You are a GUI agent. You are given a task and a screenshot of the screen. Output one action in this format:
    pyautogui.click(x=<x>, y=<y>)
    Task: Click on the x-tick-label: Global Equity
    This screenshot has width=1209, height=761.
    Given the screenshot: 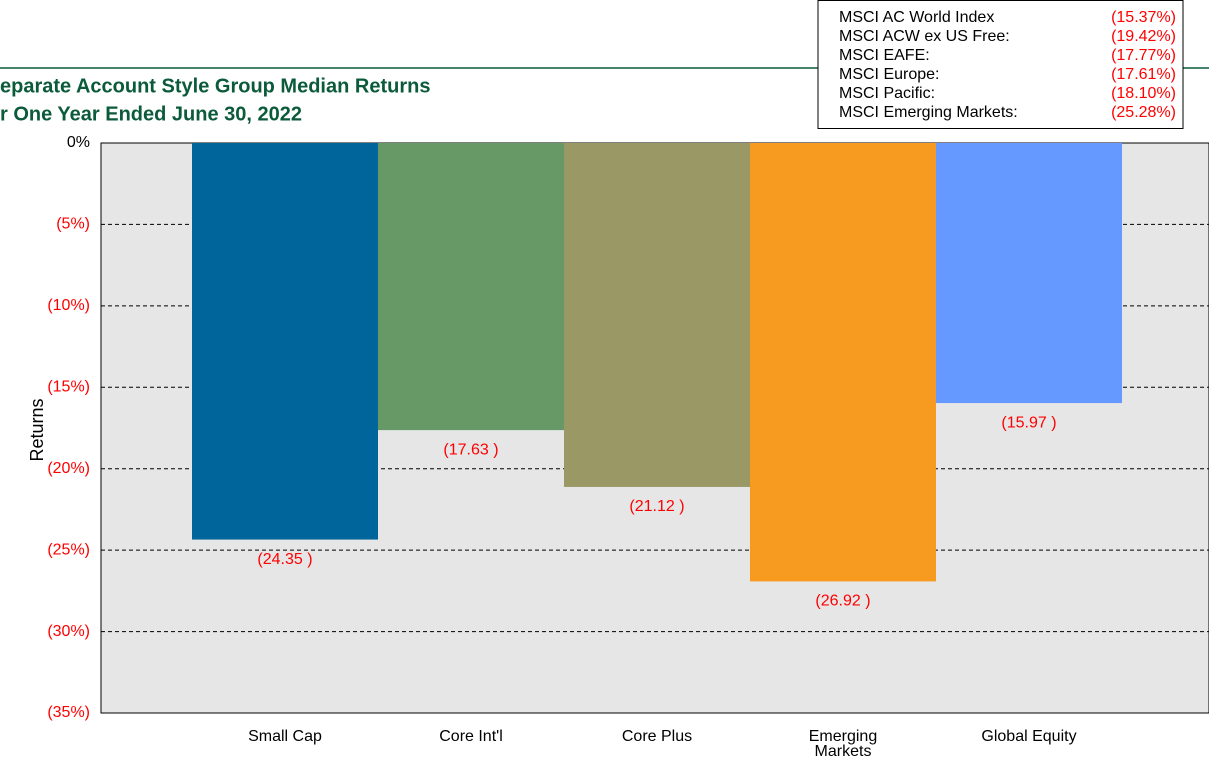 What is the action you would take?
    pyautogui.click(x=1029, y=736)
    